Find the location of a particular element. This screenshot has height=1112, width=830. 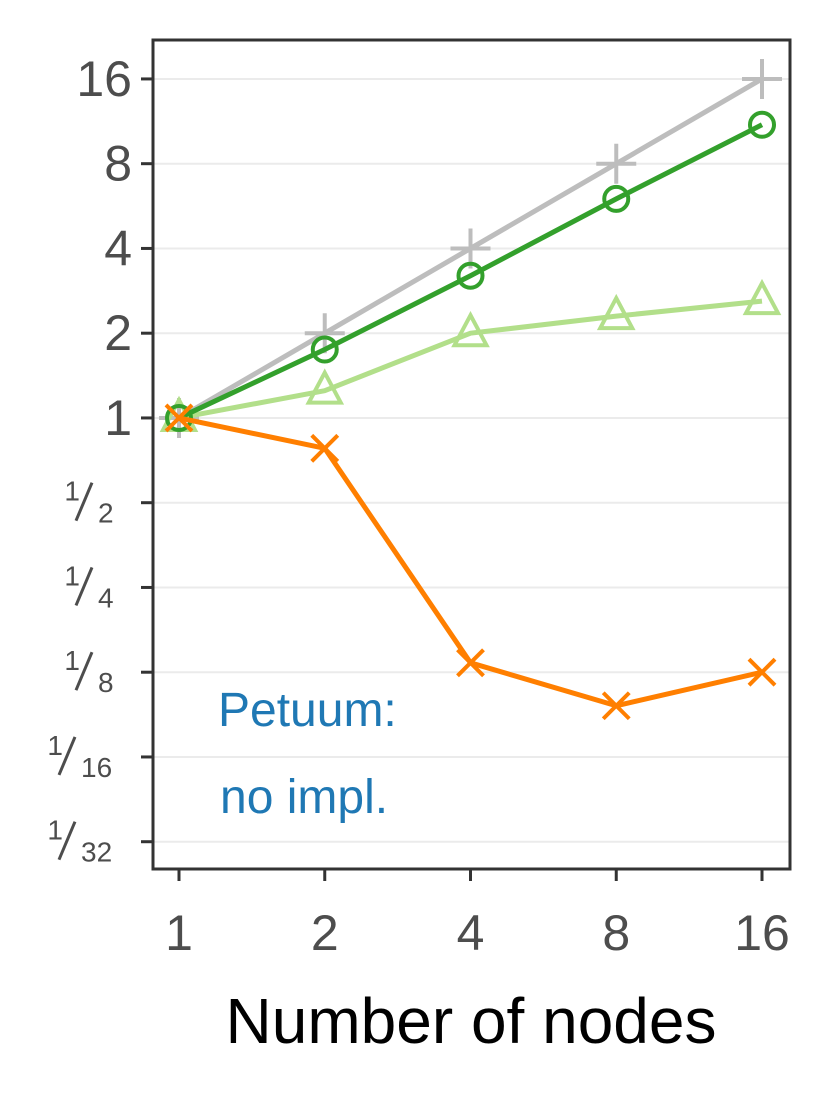

x-tick-label: 2 is located at coordinates (325, 933).